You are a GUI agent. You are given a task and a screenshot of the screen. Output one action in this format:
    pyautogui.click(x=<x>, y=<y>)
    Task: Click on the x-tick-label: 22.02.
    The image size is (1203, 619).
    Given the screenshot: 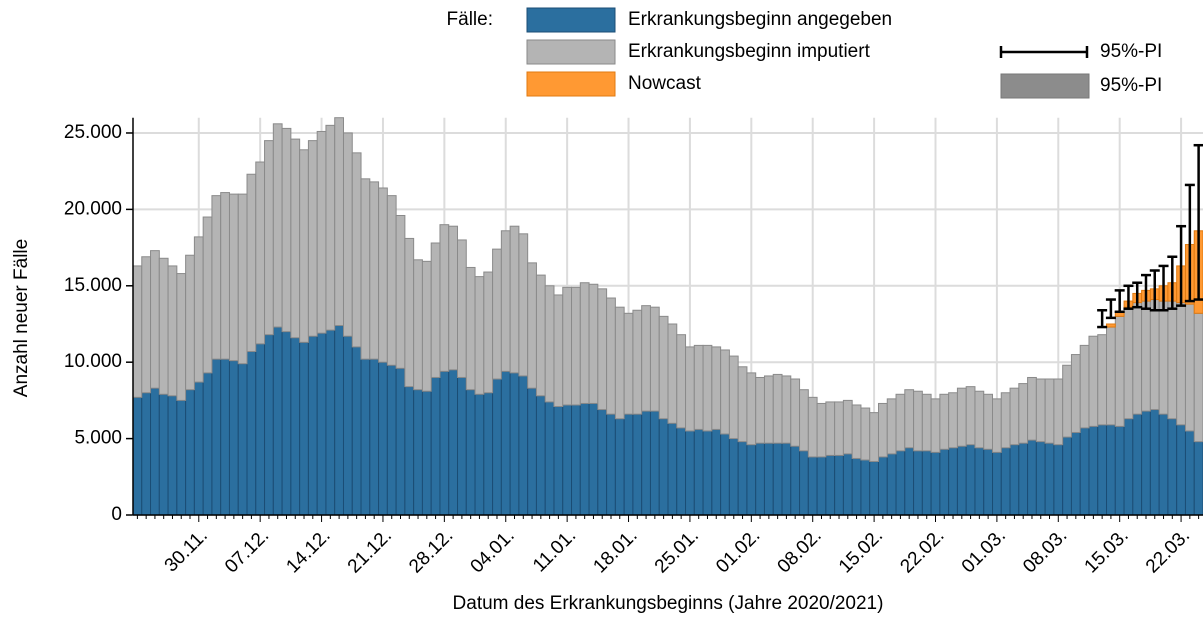 What is the action you would take?
    pyautogui.click(x=922, y=551)
    